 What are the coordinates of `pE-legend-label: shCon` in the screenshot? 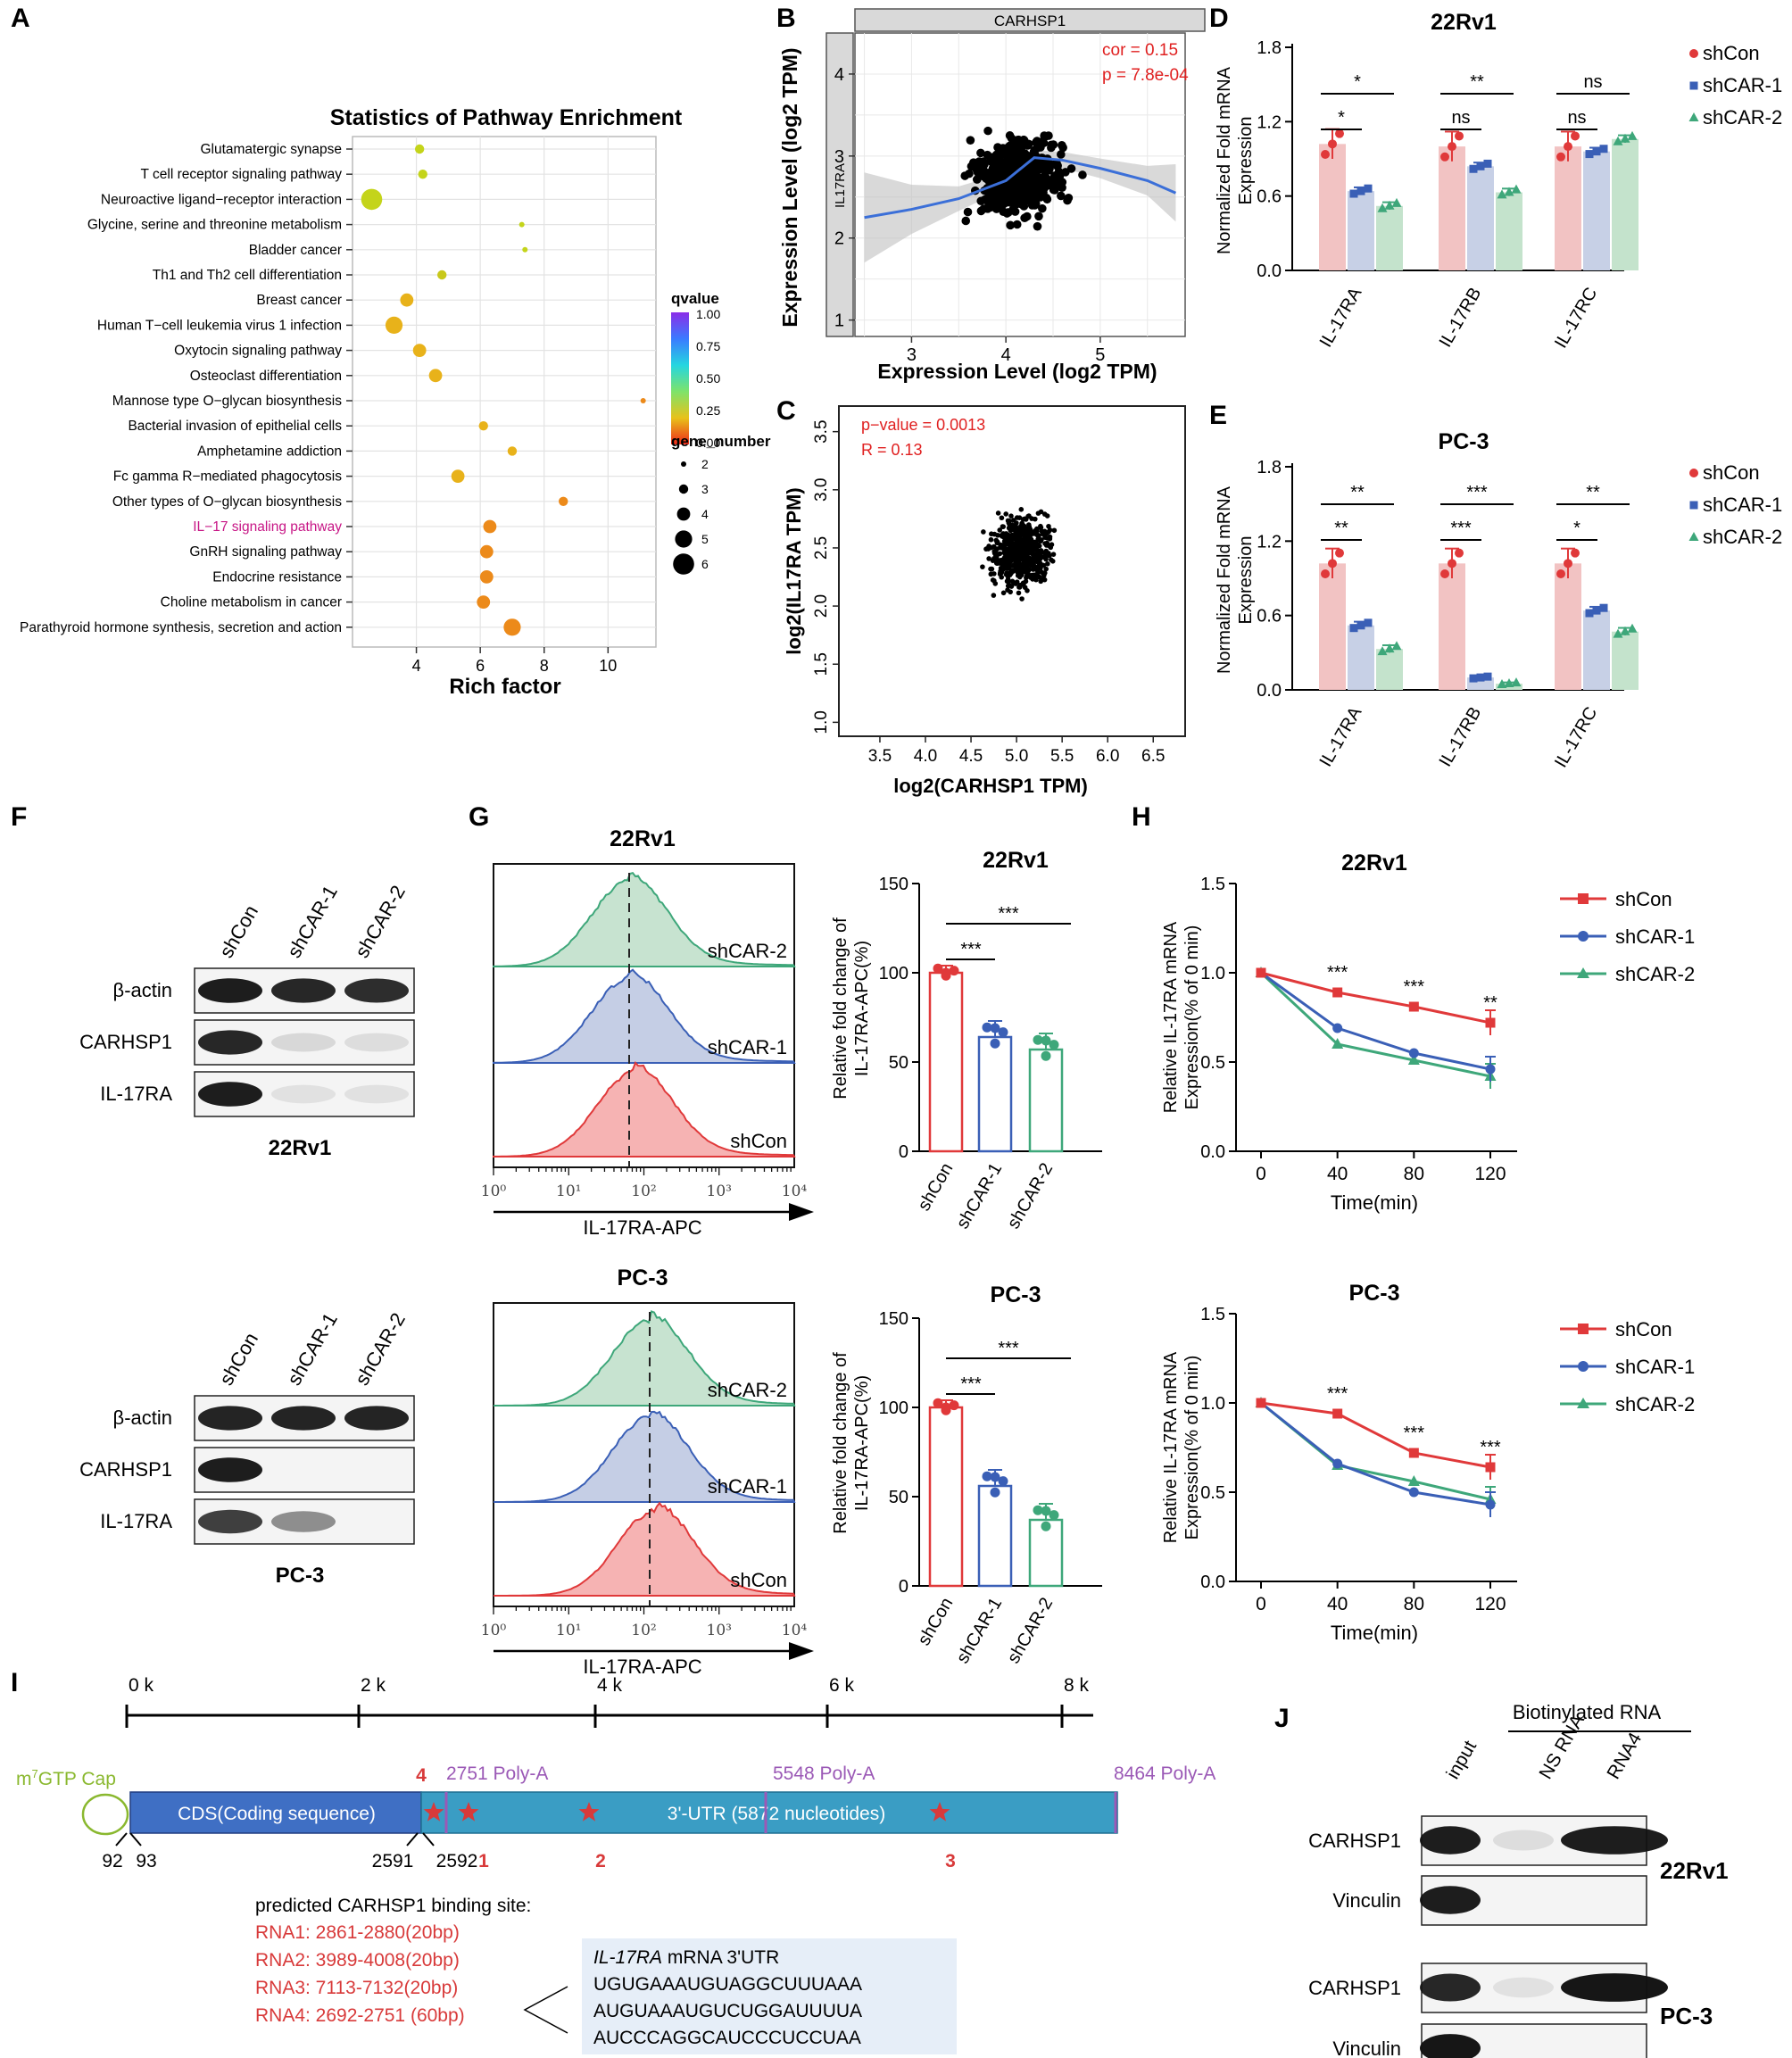 It's located at (1731, 473).